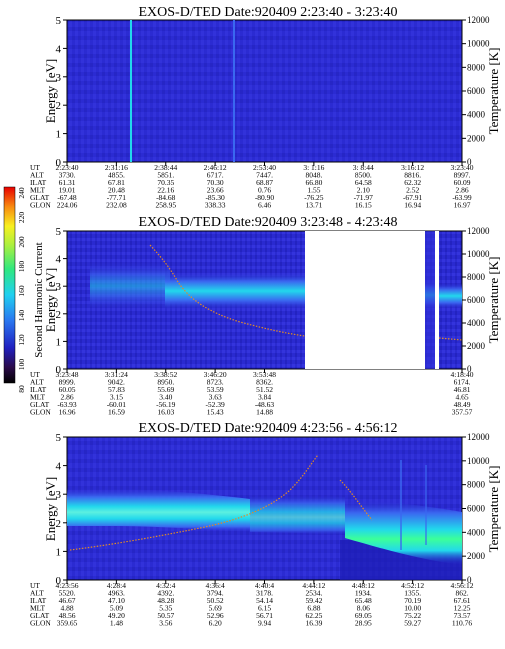  Describe the element at coordinates (215, 608) in the screenshot. I see `orbit-cell: 5.69` at that location.